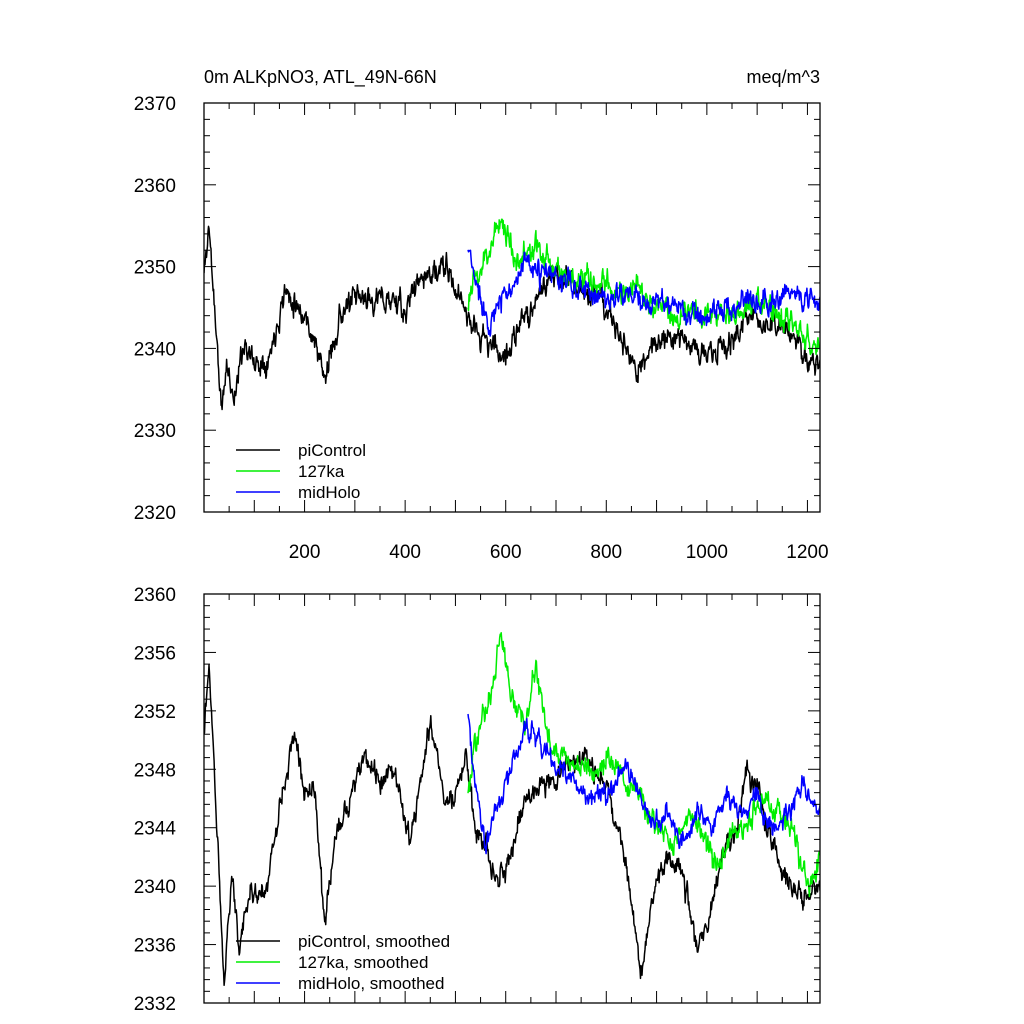  Describe the element at coordinates (155, 431) in the screenshot. I see `y-tick-label: 2330` at that location.